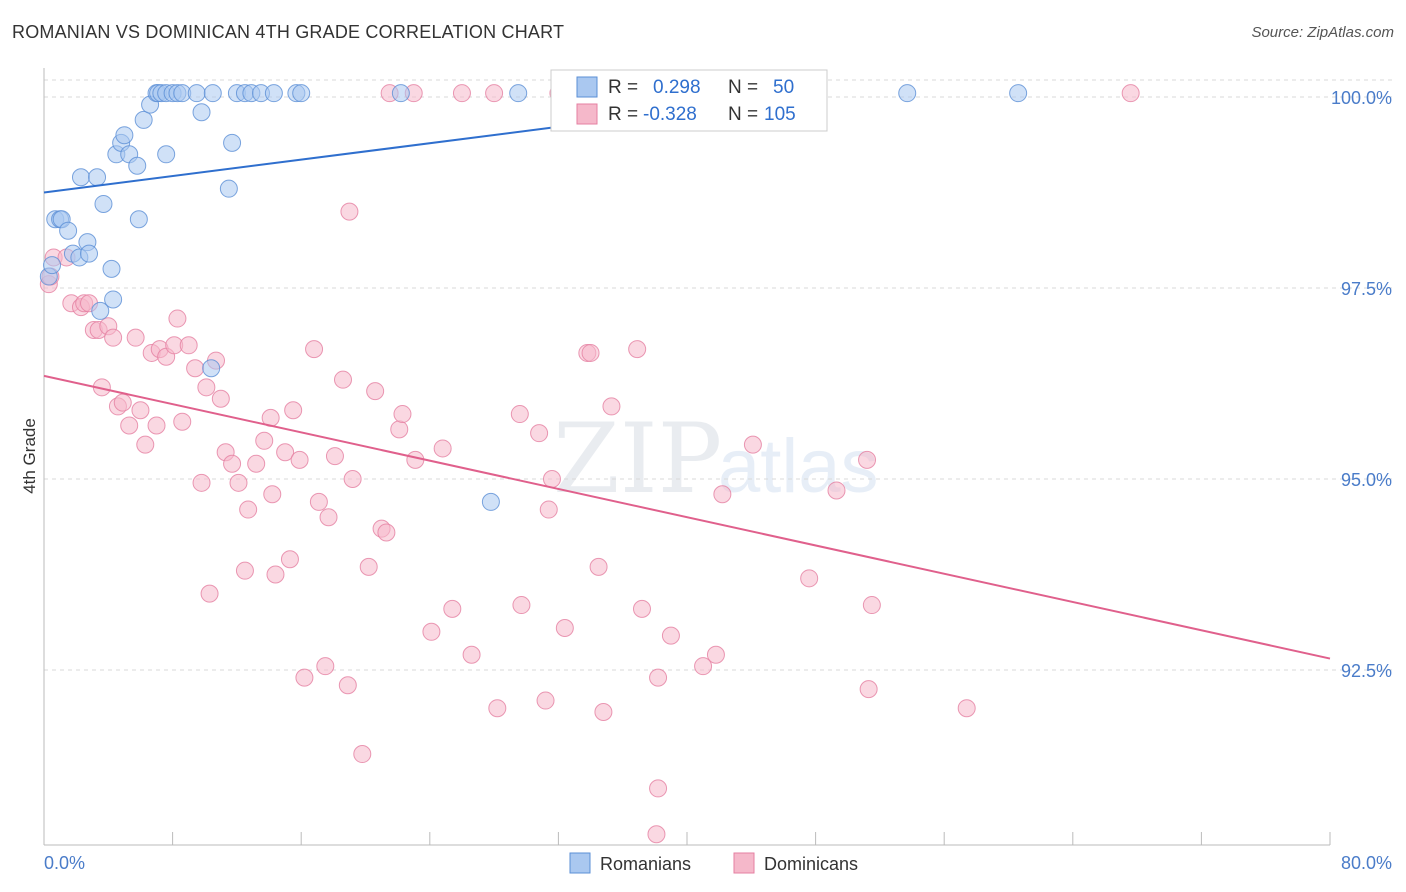  I want to click on dominican-r-value: -0.328, so click(670, 114).